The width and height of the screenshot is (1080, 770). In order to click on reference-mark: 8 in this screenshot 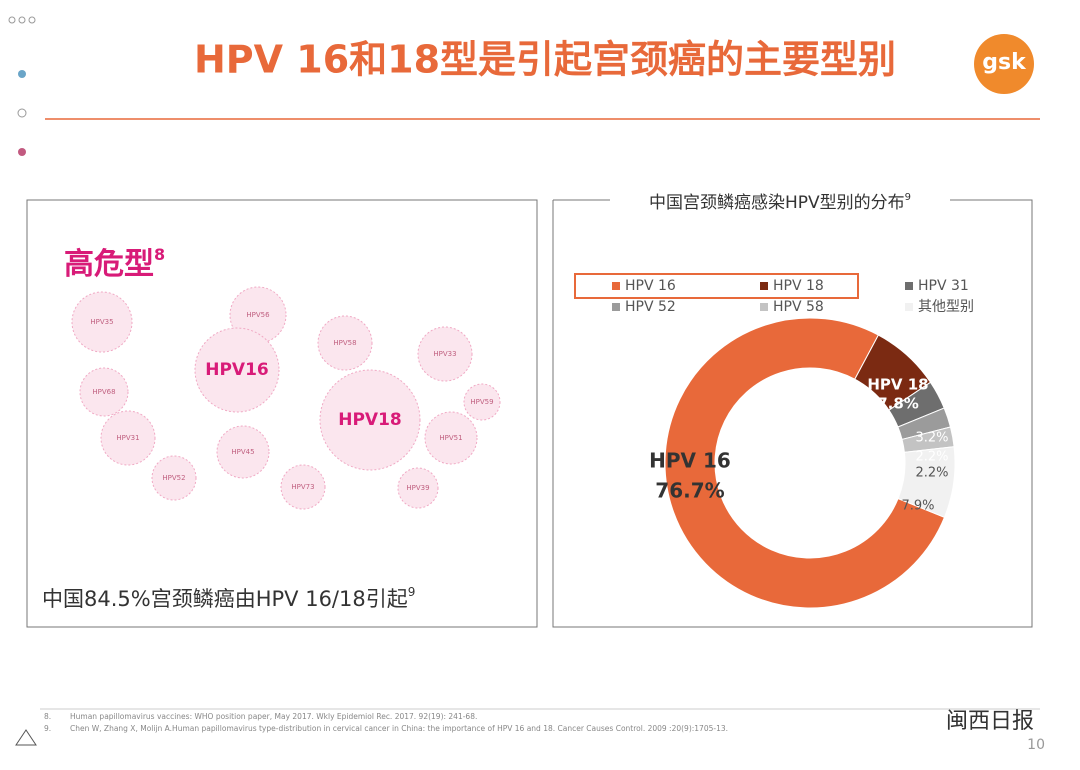, I will do `click(159, 254)`.